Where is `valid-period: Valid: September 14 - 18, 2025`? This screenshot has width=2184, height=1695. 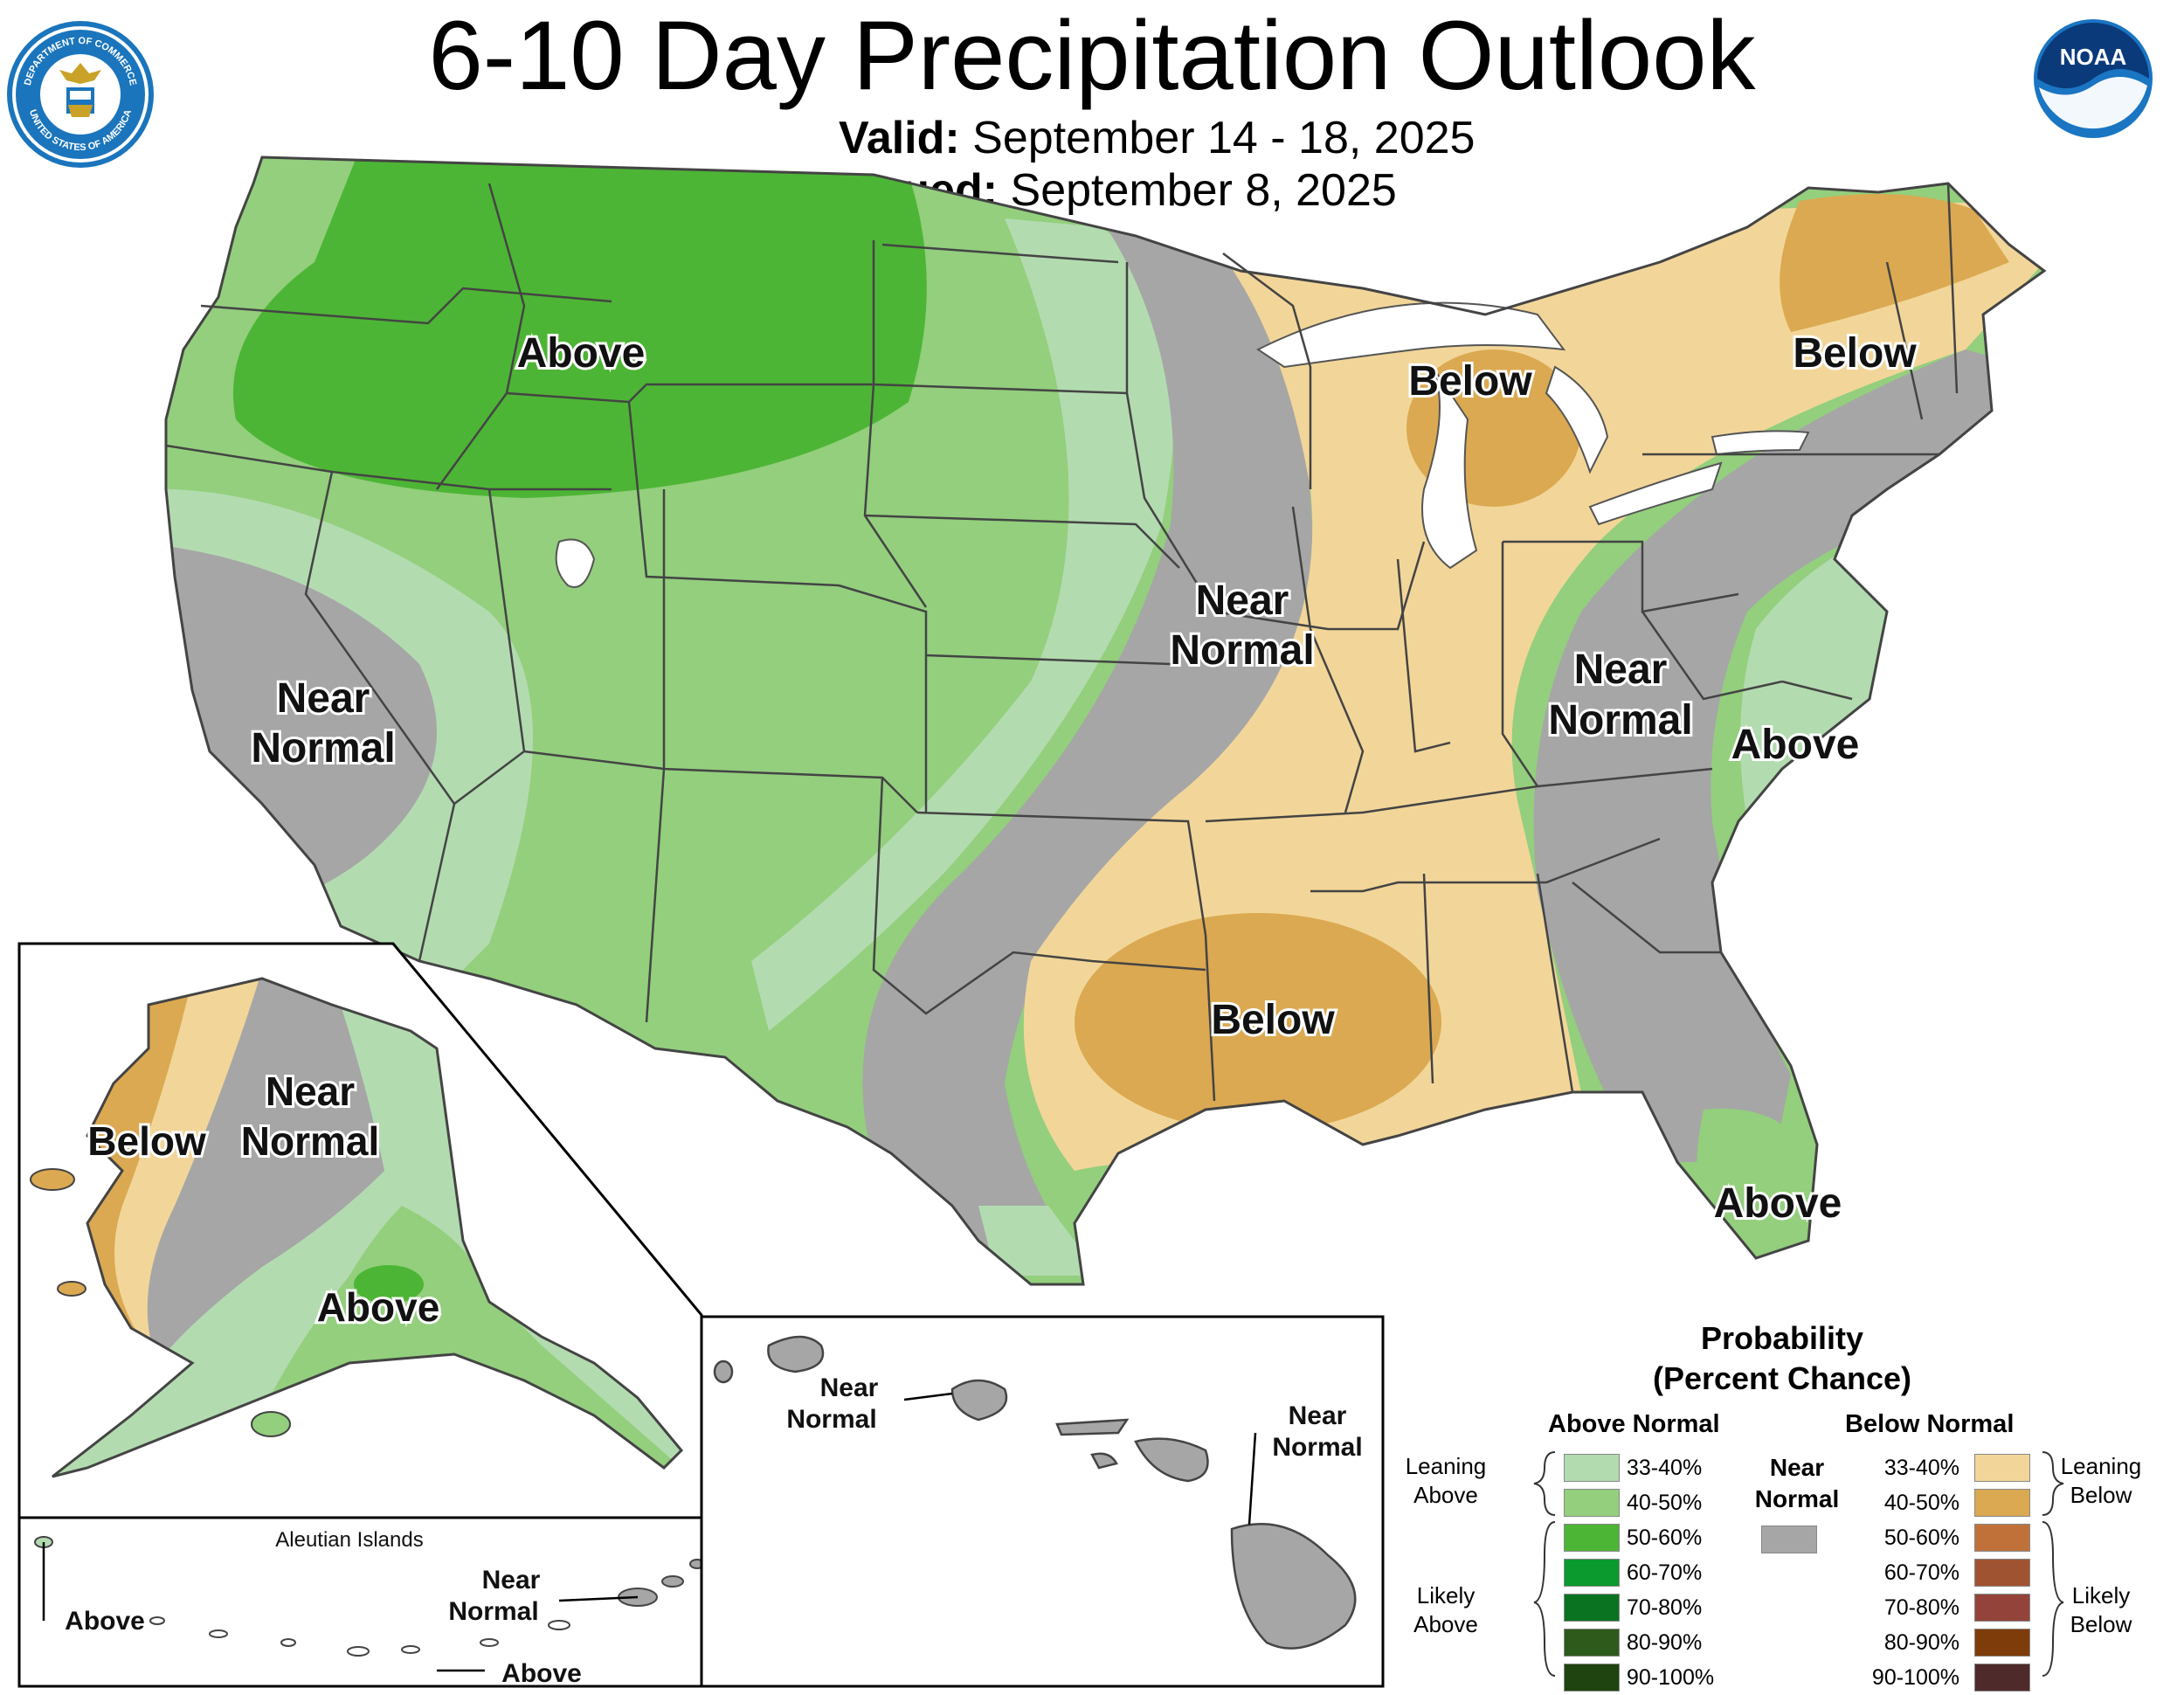
valid-period: Valid: September 14 - 18, 2025 is located at coordinates (1157, 138).